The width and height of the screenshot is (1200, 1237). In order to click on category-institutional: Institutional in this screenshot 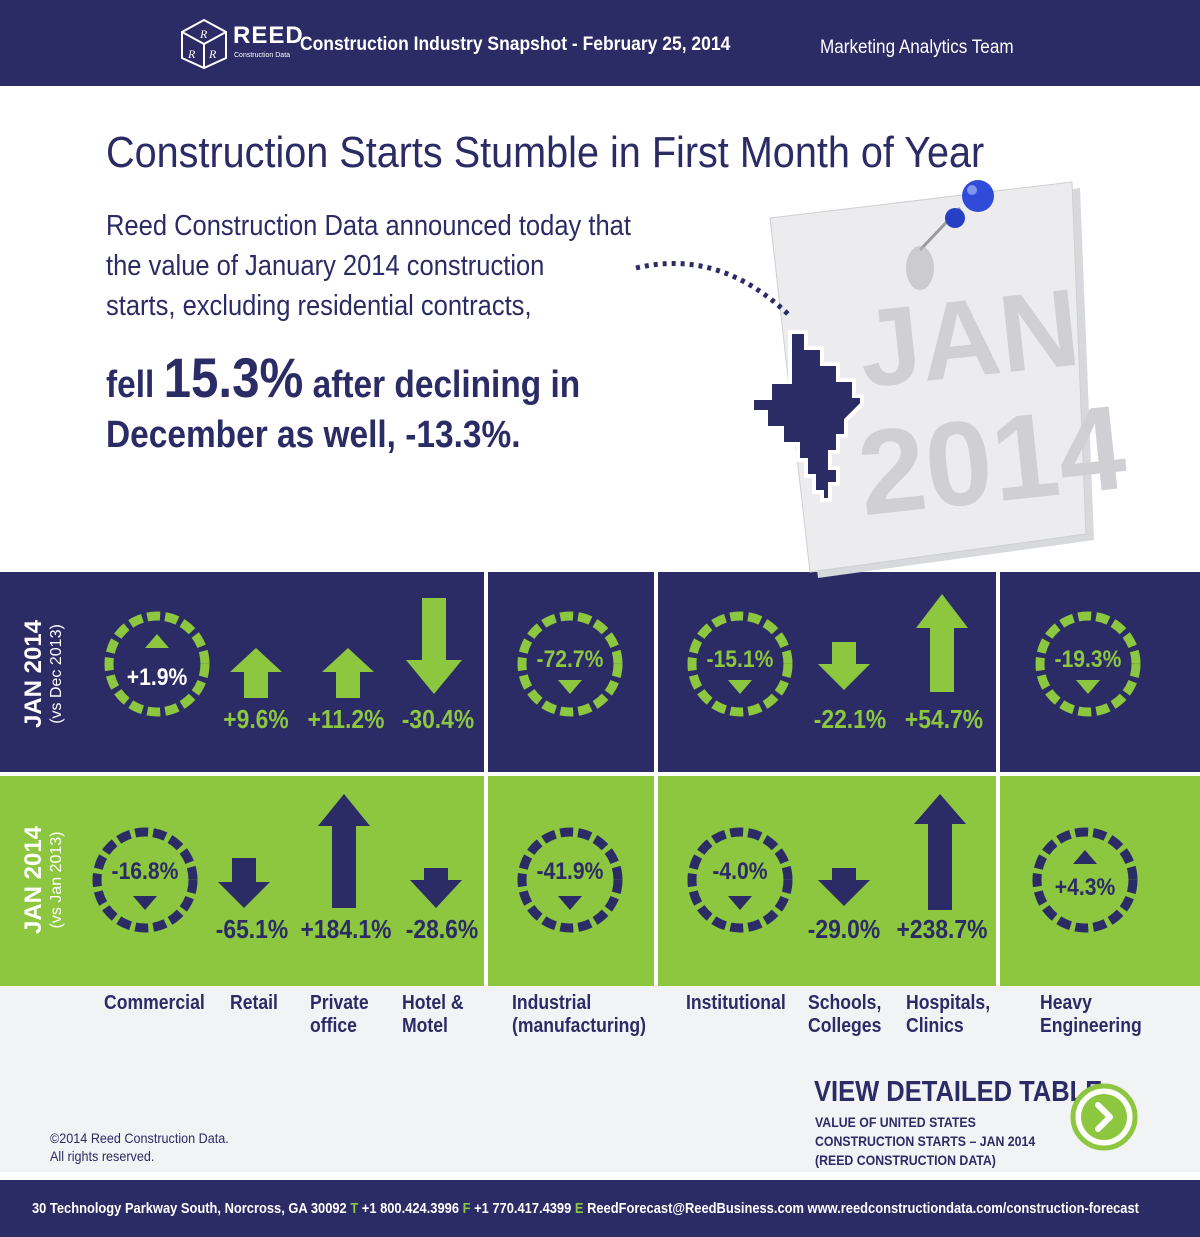, I will do `click(736, 1003)`.